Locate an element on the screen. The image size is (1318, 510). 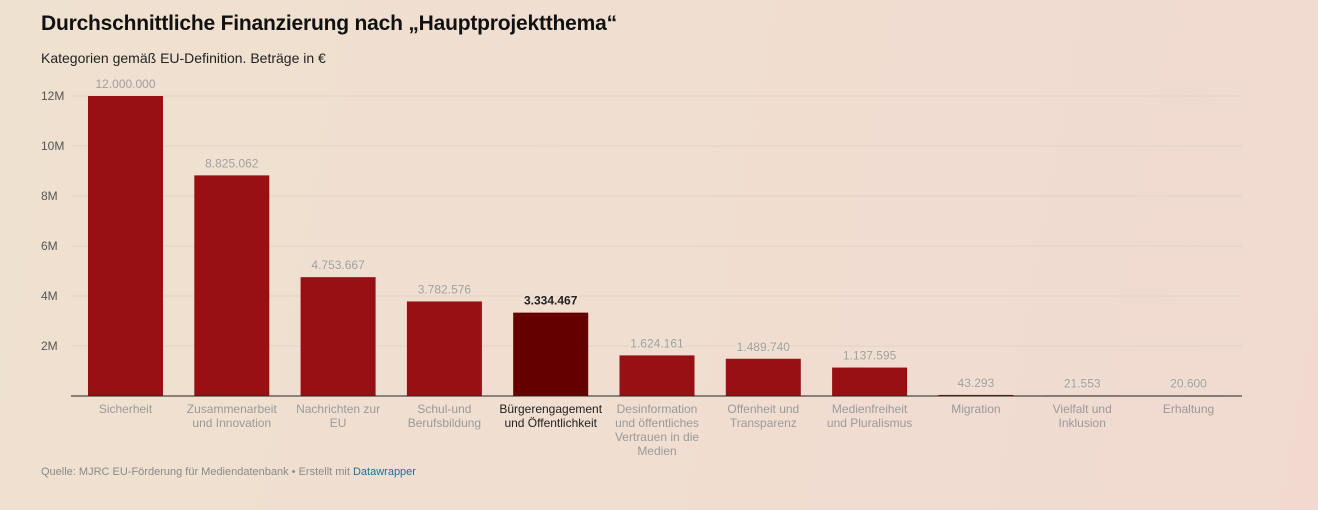
value-label: 1.137.595 is located at coordinates (870, 356).